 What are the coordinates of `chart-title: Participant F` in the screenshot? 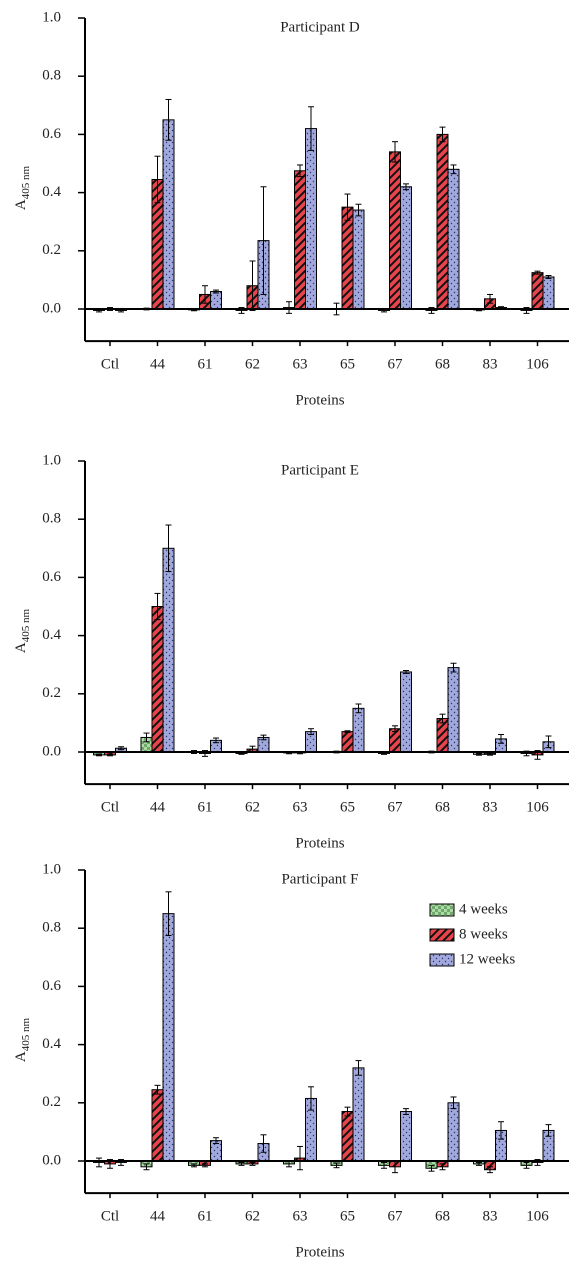 It's located at (319, 879).